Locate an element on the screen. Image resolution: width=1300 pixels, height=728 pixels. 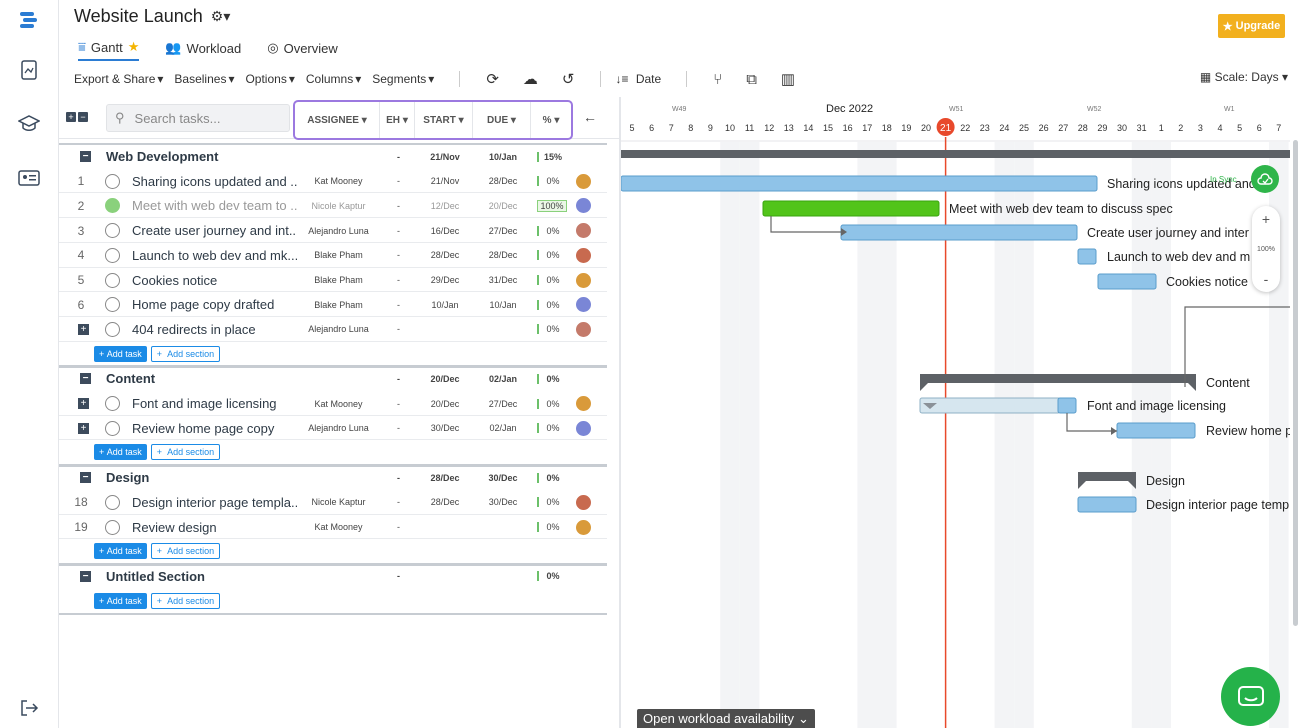
scale-menu: ▦ Scale: Days ▾ is located at coordinates (1243, 77).